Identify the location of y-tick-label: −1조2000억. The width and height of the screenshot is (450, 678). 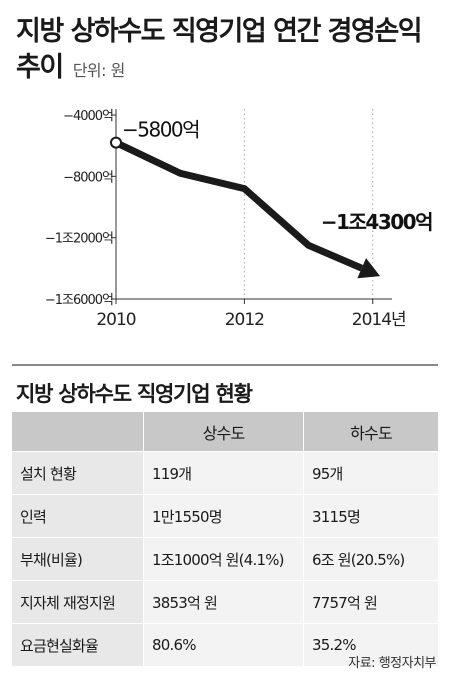
(79, 239).